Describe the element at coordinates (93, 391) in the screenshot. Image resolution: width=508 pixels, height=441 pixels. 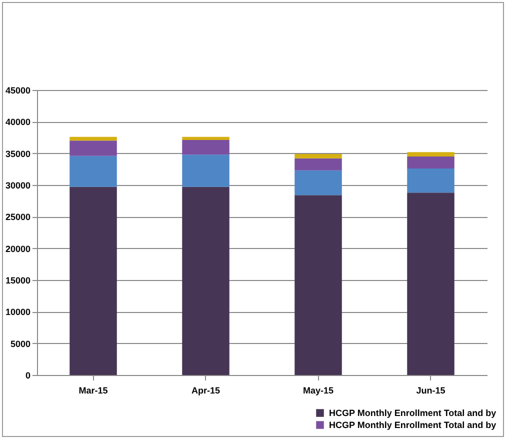
I see `x-tick-label: Mar-15` at that location.